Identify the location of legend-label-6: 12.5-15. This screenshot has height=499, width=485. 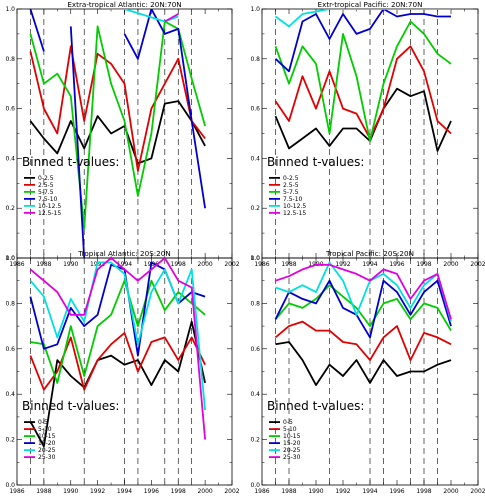
(294, 213).